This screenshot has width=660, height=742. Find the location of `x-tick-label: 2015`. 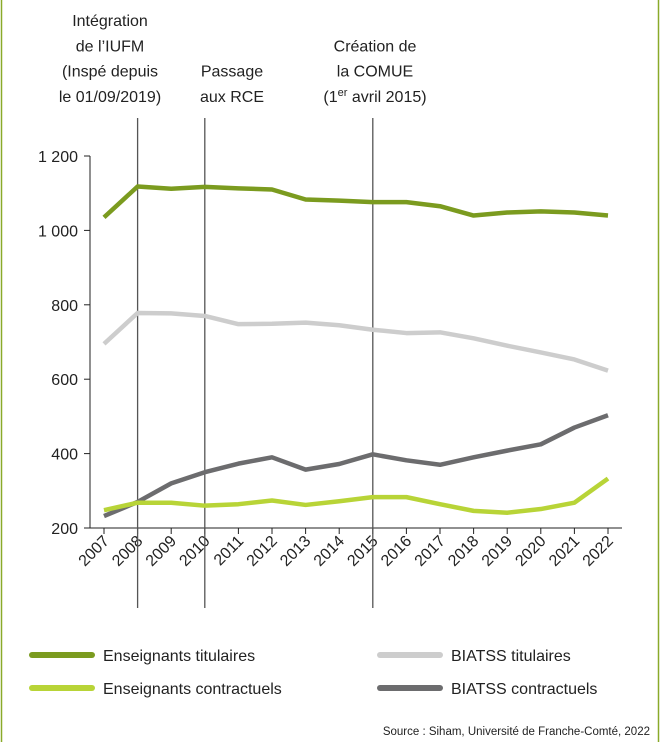

x-tick-label: 2015 is located at coordinates (362, 551).